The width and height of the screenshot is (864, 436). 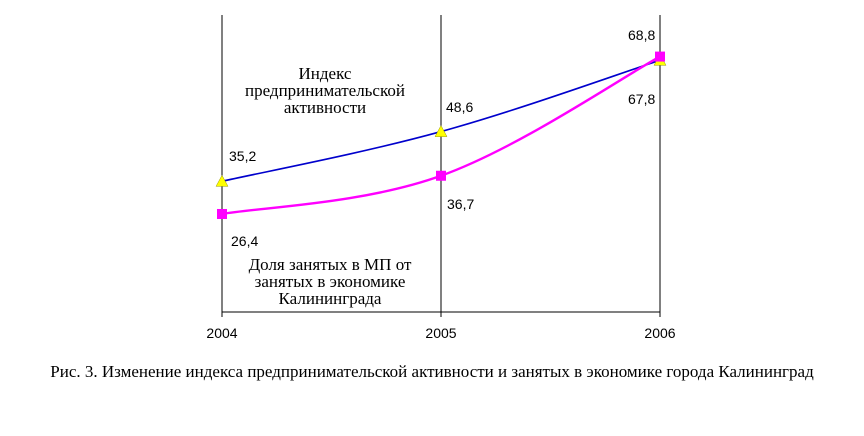 What do you see at coordinates (441, 131) in the screenshot?
I see `marker-index-2005` at bounding box center [441, 131].